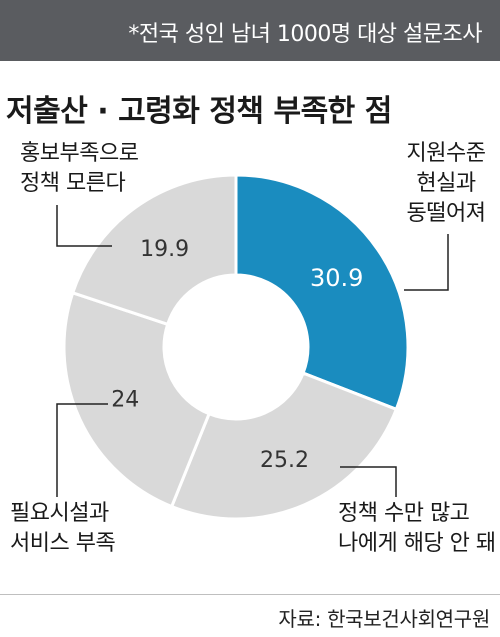  What do you see at coordinates (72, 183) in the screenshot?
I see `slice-category-label-line: 정책 모른다` at bounding box center [72, 183].